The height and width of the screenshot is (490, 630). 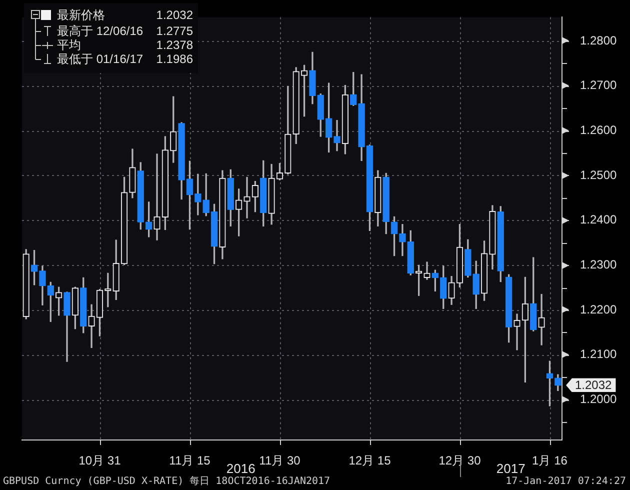 I want to click on x-tick-label: 10月 31, so click(x=100, y=461).